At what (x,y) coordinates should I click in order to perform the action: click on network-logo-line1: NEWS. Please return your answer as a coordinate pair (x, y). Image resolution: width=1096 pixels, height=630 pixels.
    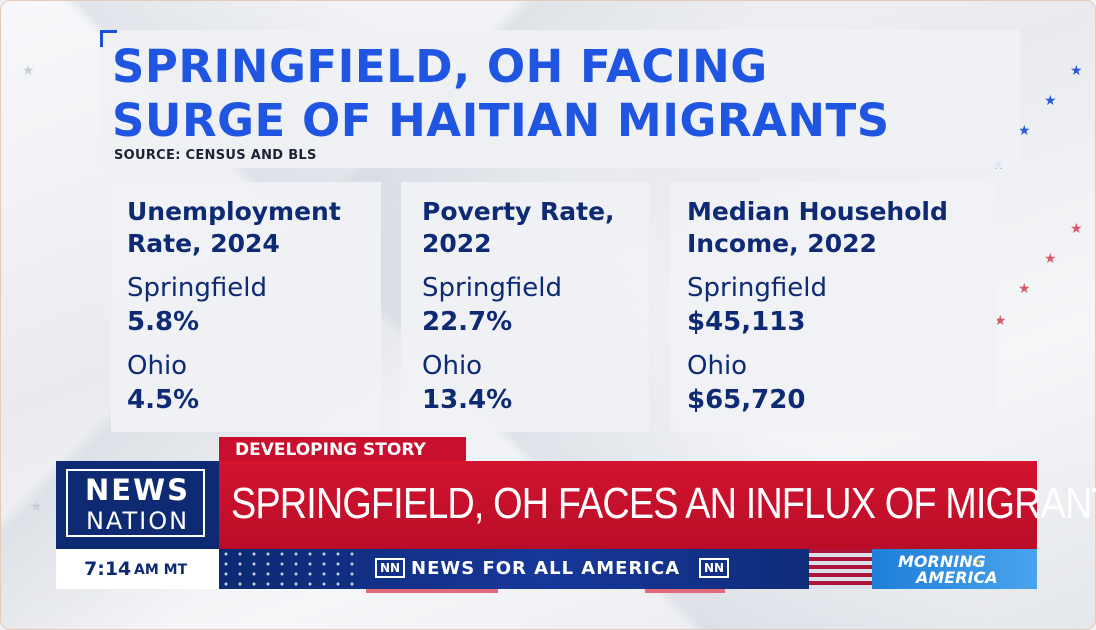
    Looking at the image, I should click on (137, 490).